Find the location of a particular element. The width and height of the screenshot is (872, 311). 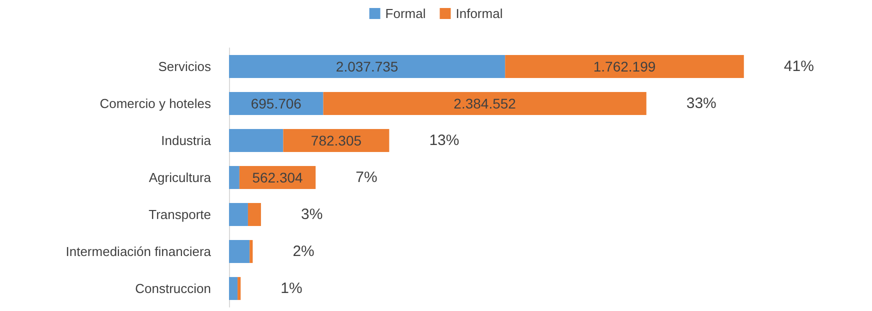

data-label: 1.762.199 is located at coordinates (624, 66).